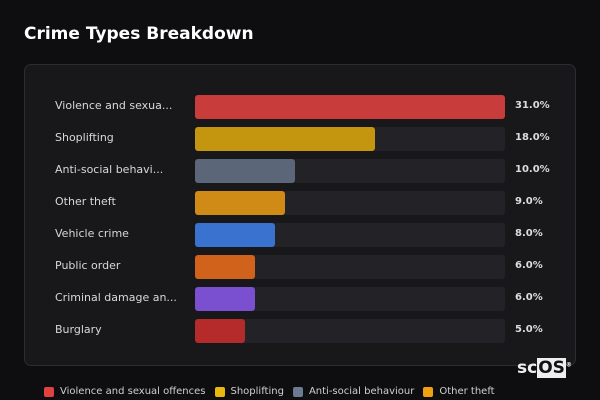 The image size is (600, 400). What do you see at coordinates (85, 201) in the screenshot?
I see `bar-label: Other theft` at bounding box center [85, 201].